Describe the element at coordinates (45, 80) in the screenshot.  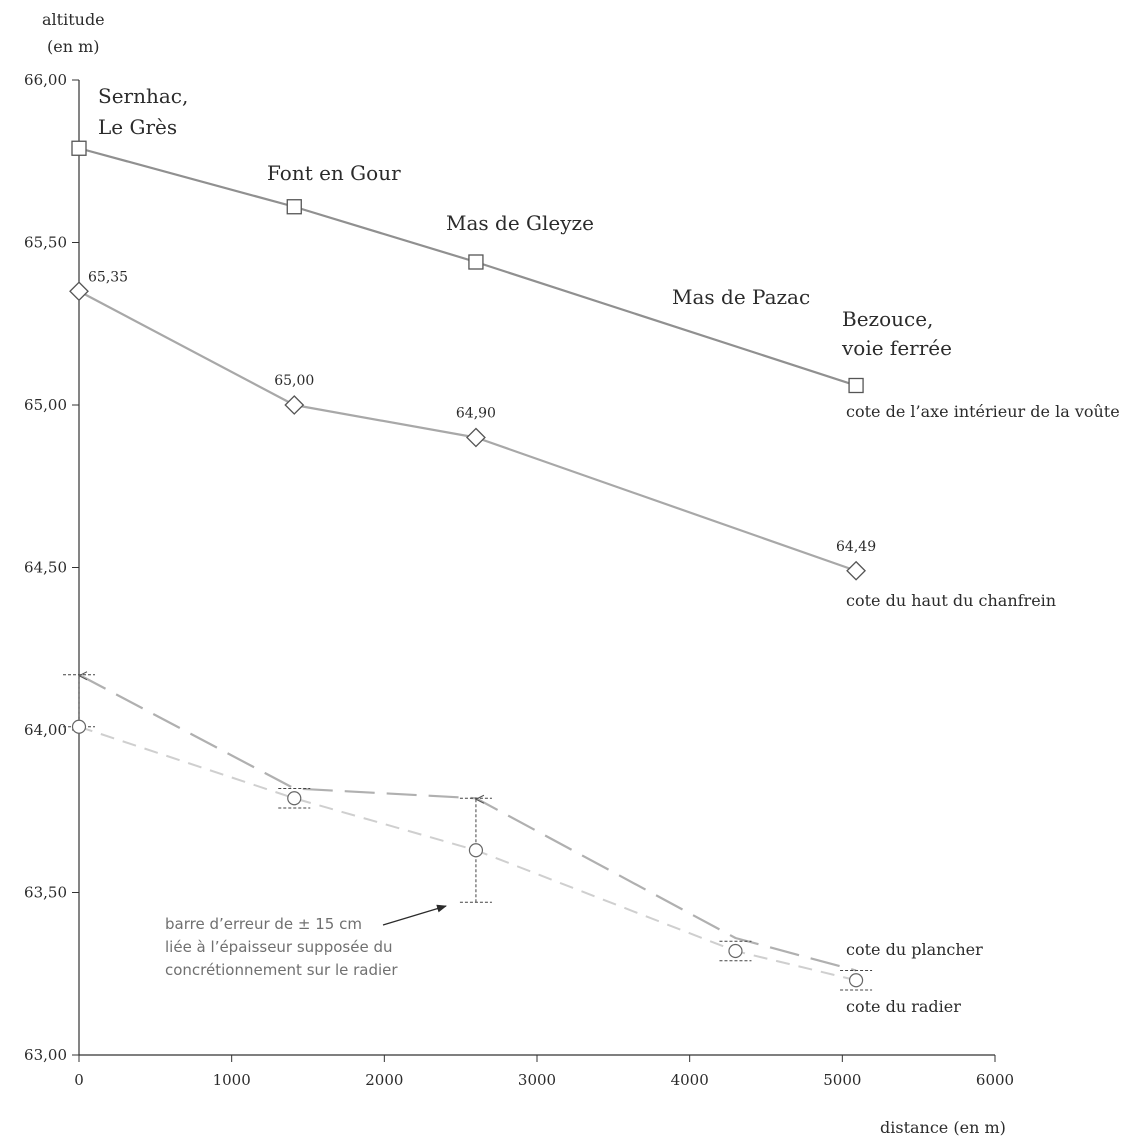
I see `y-tick-label: 66,00` at that location.